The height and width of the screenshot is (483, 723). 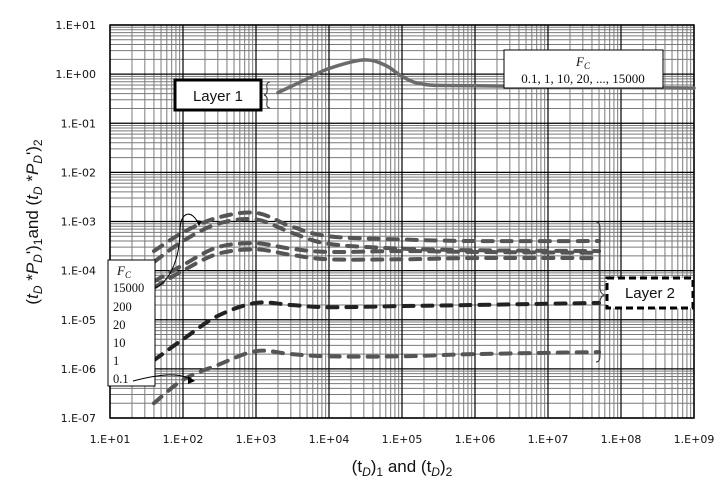 What do you see at coordinates (75, 25) in the screenshot?
I see `y-tick-label: 1.E+01` at bounding box center [75, 25].